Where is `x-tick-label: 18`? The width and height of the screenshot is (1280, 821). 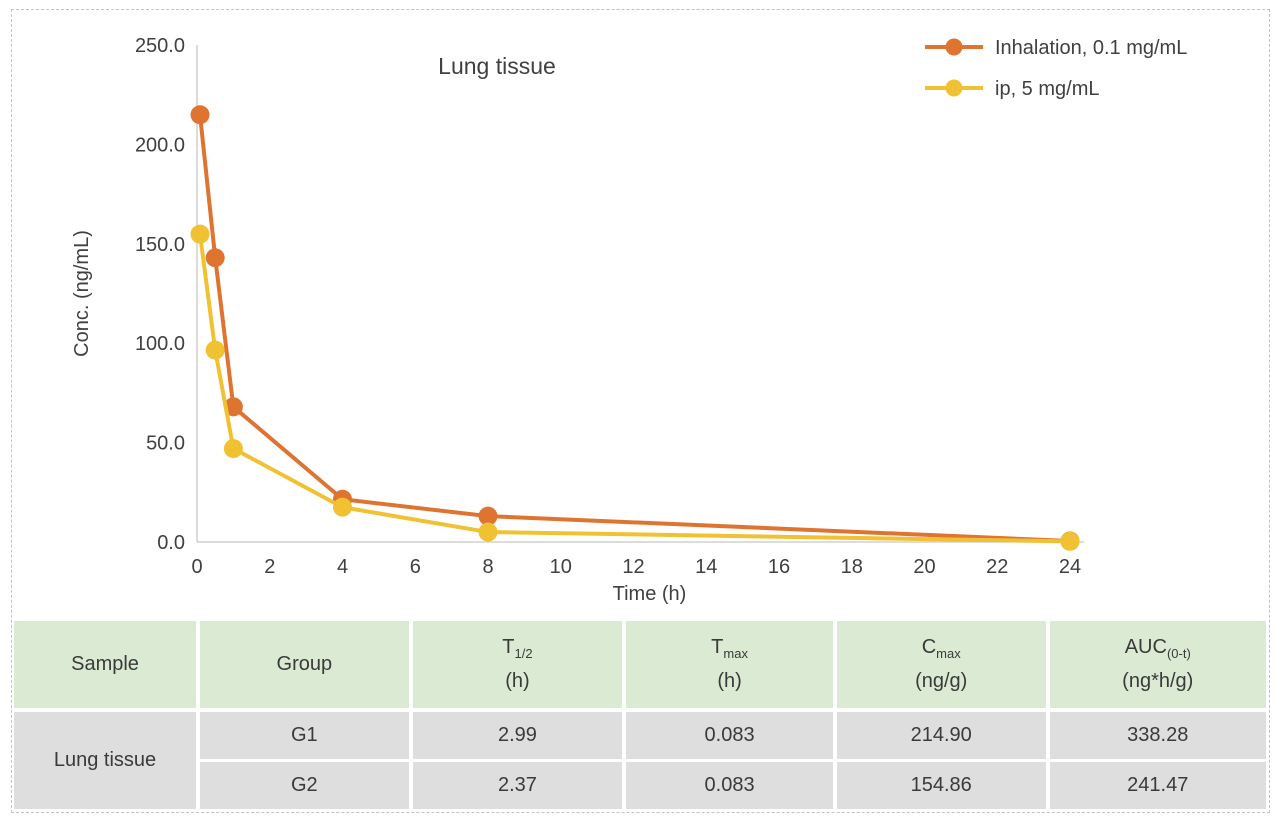
x-tick-label: 18 is located at coordinates (852, 567).